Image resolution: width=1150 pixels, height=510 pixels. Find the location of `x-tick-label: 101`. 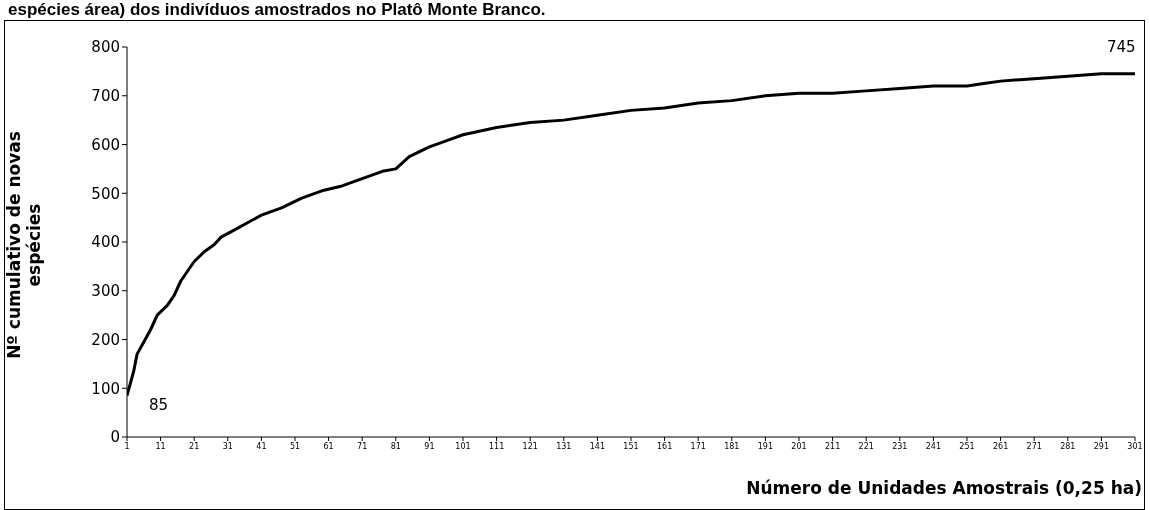

x-tick-label: 101 is located at coordinates (463, 446).